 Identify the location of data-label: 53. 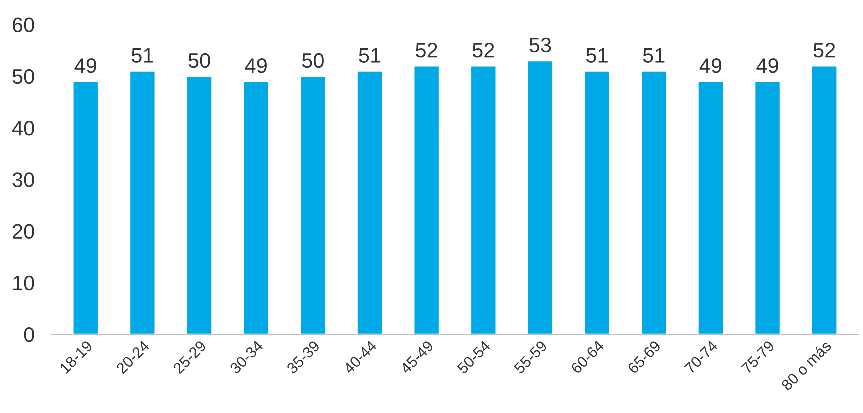
(541, 45).